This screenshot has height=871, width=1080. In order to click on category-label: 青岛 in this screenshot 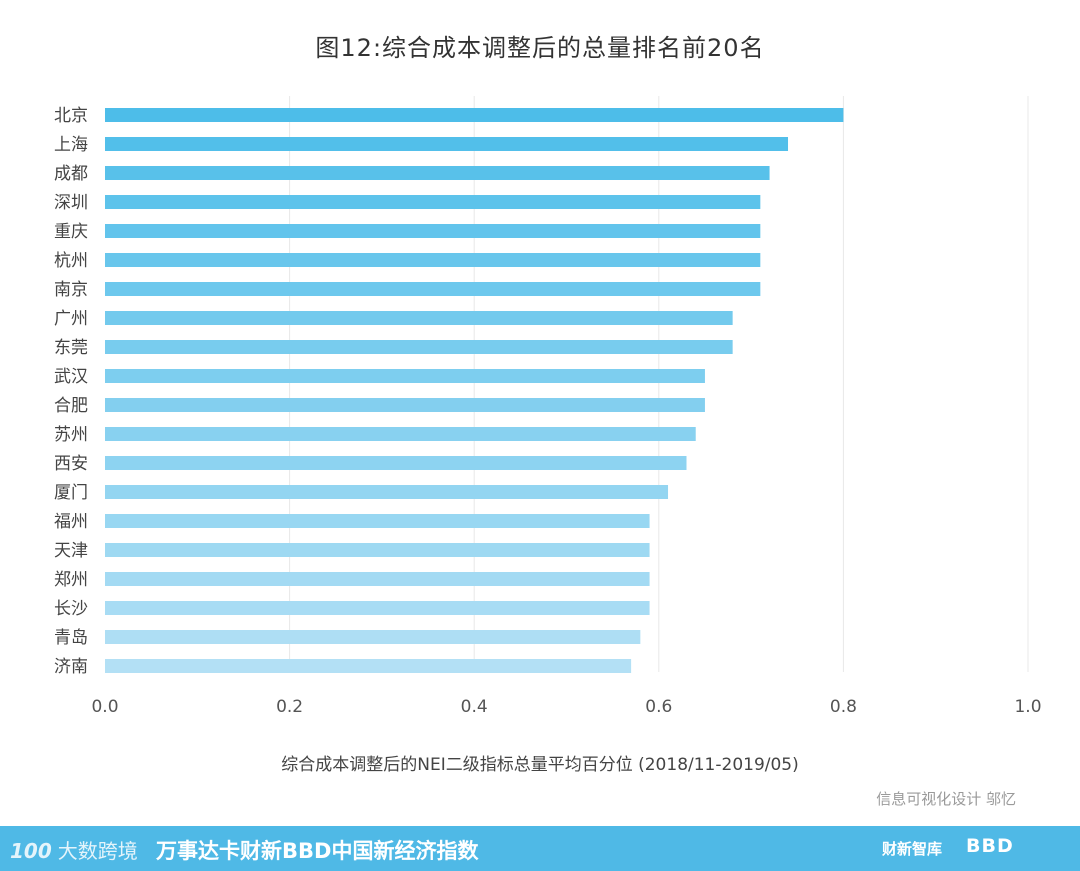, I will do `click(71, 638)`.